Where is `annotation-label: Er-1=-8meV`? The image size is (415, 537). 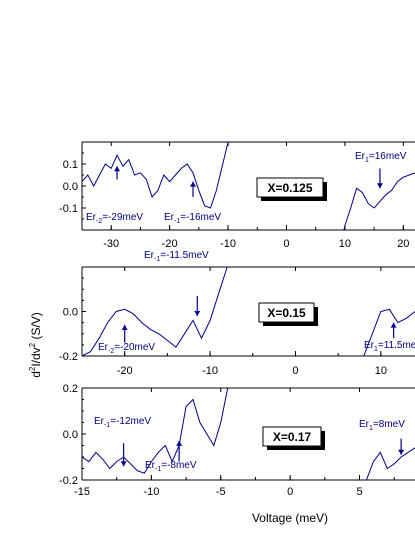
annotation-label: Er-1=-8meV is located at coordinates (171, 466).